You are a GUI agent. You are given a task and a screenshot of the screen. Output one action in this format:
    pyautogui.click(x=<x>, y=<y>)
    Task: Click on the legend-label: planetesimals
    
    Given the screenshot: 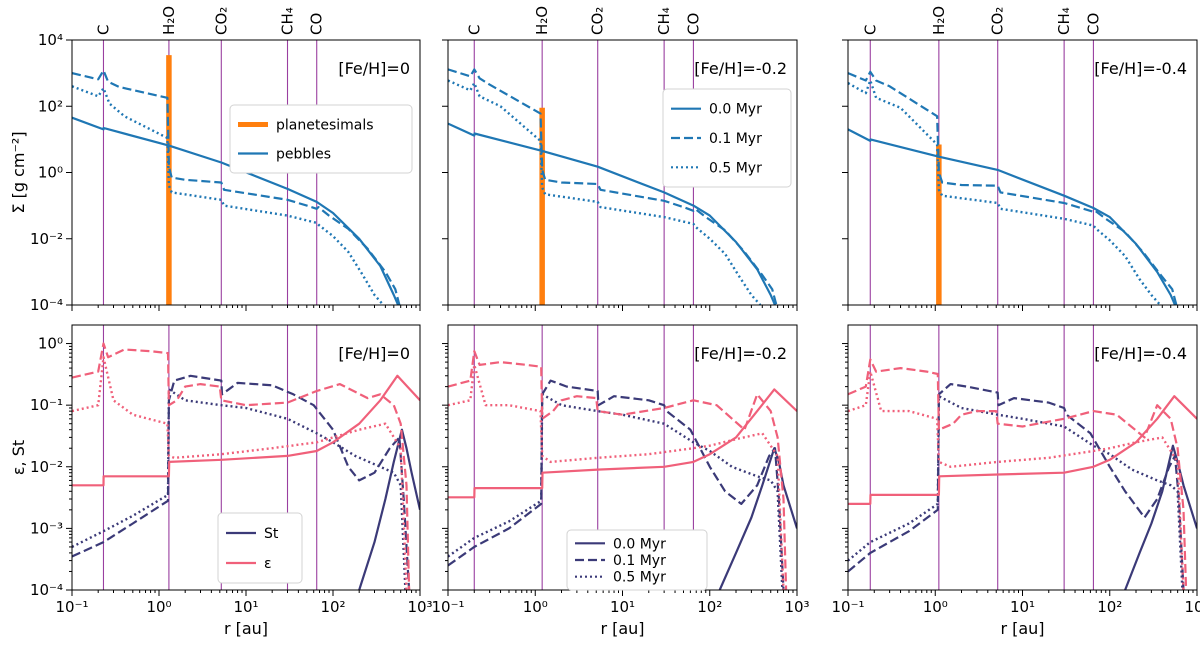 What is the action you would take?
    pyautogui.click(x=325, y=126)
    